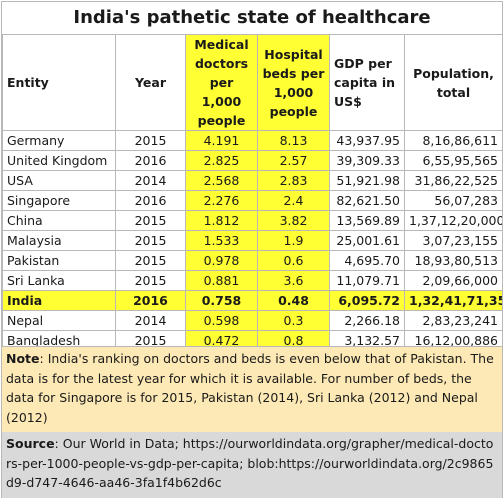 The height and width of the screenshot is (499, 504). Describe the element at coordinates (367, 220) in the screenshot. I see `table-cell: 13,569.89` at that location.